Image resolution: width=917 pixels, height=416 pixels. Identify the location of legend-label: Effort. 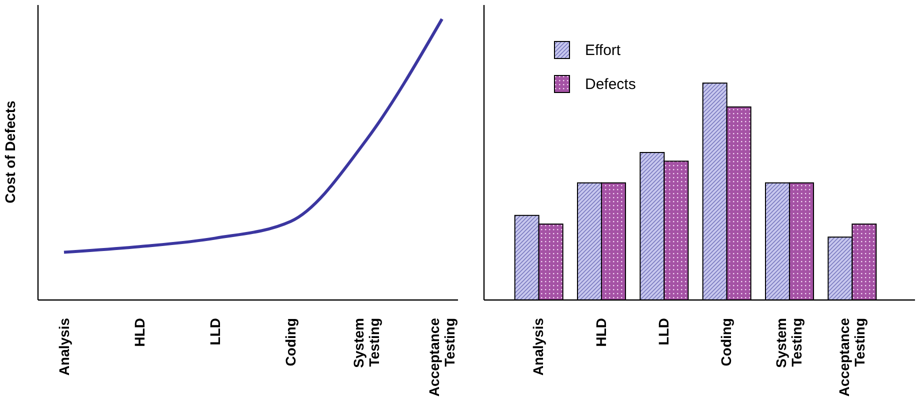
(603, 50).